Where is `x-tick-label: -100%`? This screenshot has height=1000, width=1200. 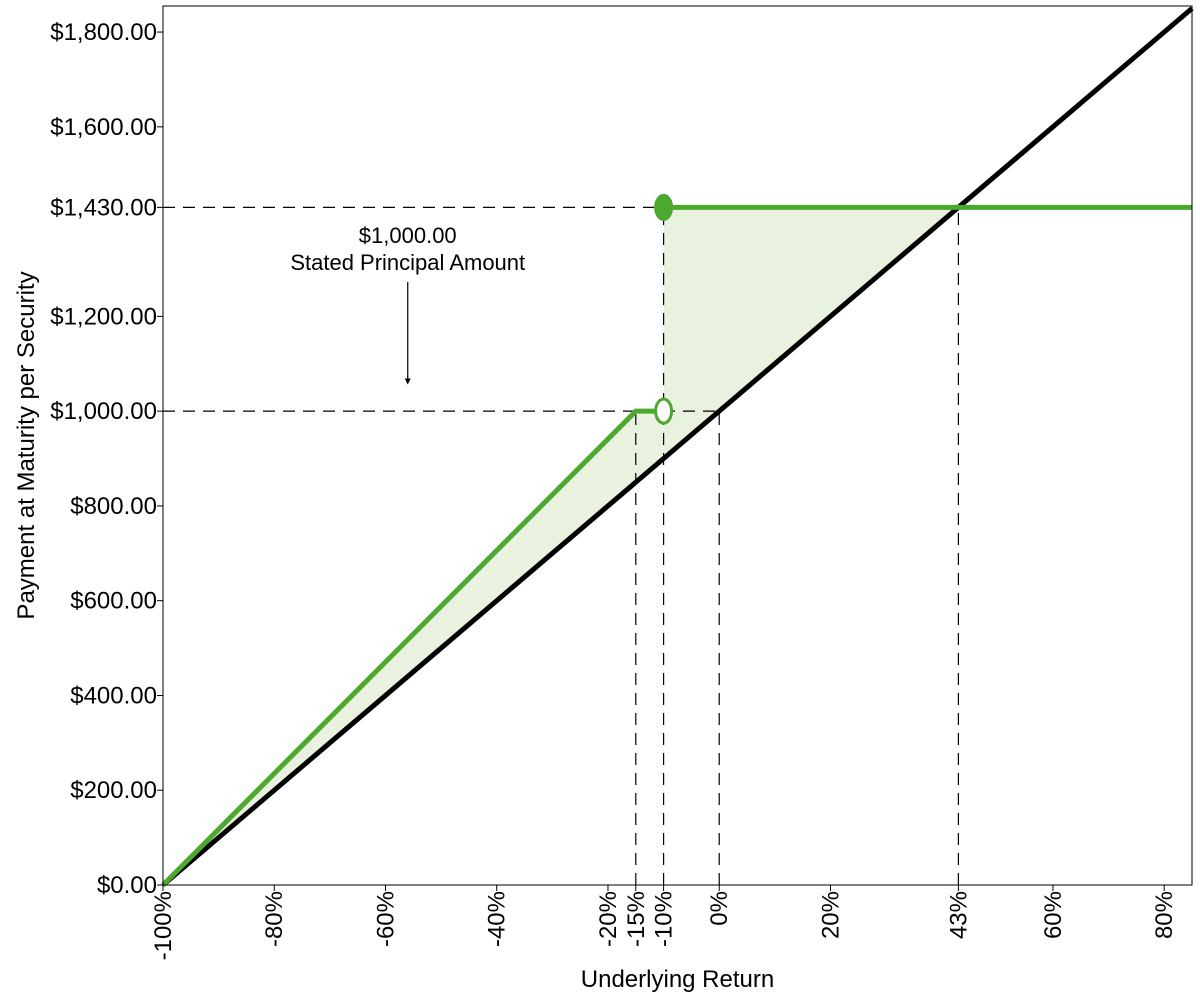 x-tick-label: -100% is located at coordinates (163, 925).